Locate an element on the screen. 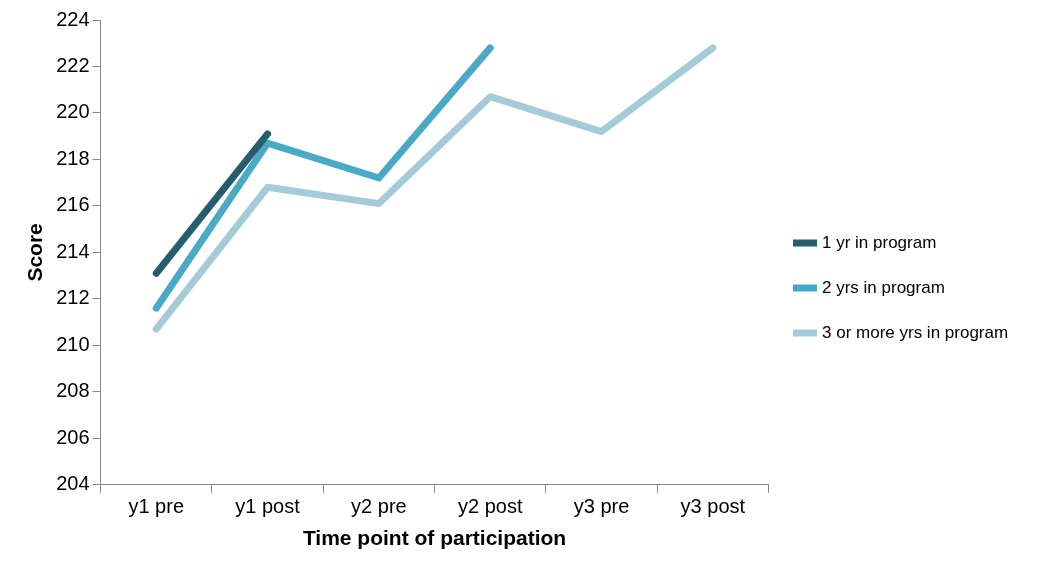 The width and height of the screenshot is (1043, 571). y-tick-label: 224 is located at coordinates (73, 18).